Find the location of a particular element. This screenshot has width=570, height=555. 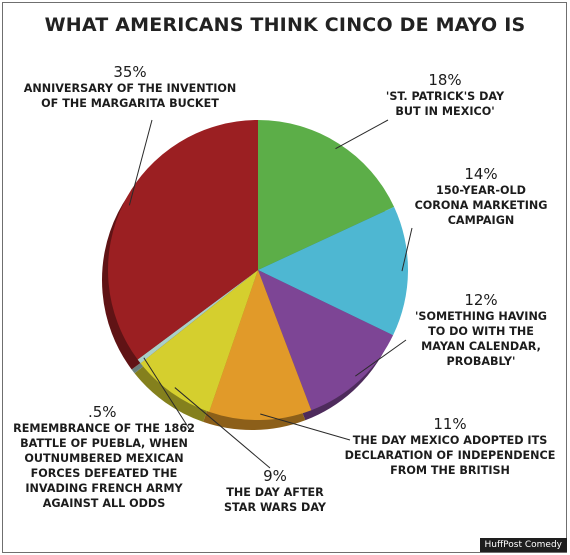

label-mayan-pct: 12% is located at coordinates (481, 300).